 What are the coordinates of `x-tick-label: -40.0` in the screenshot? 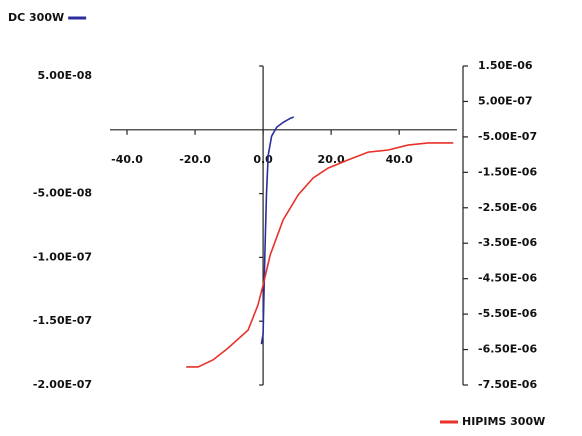 It's located at (127, 159).